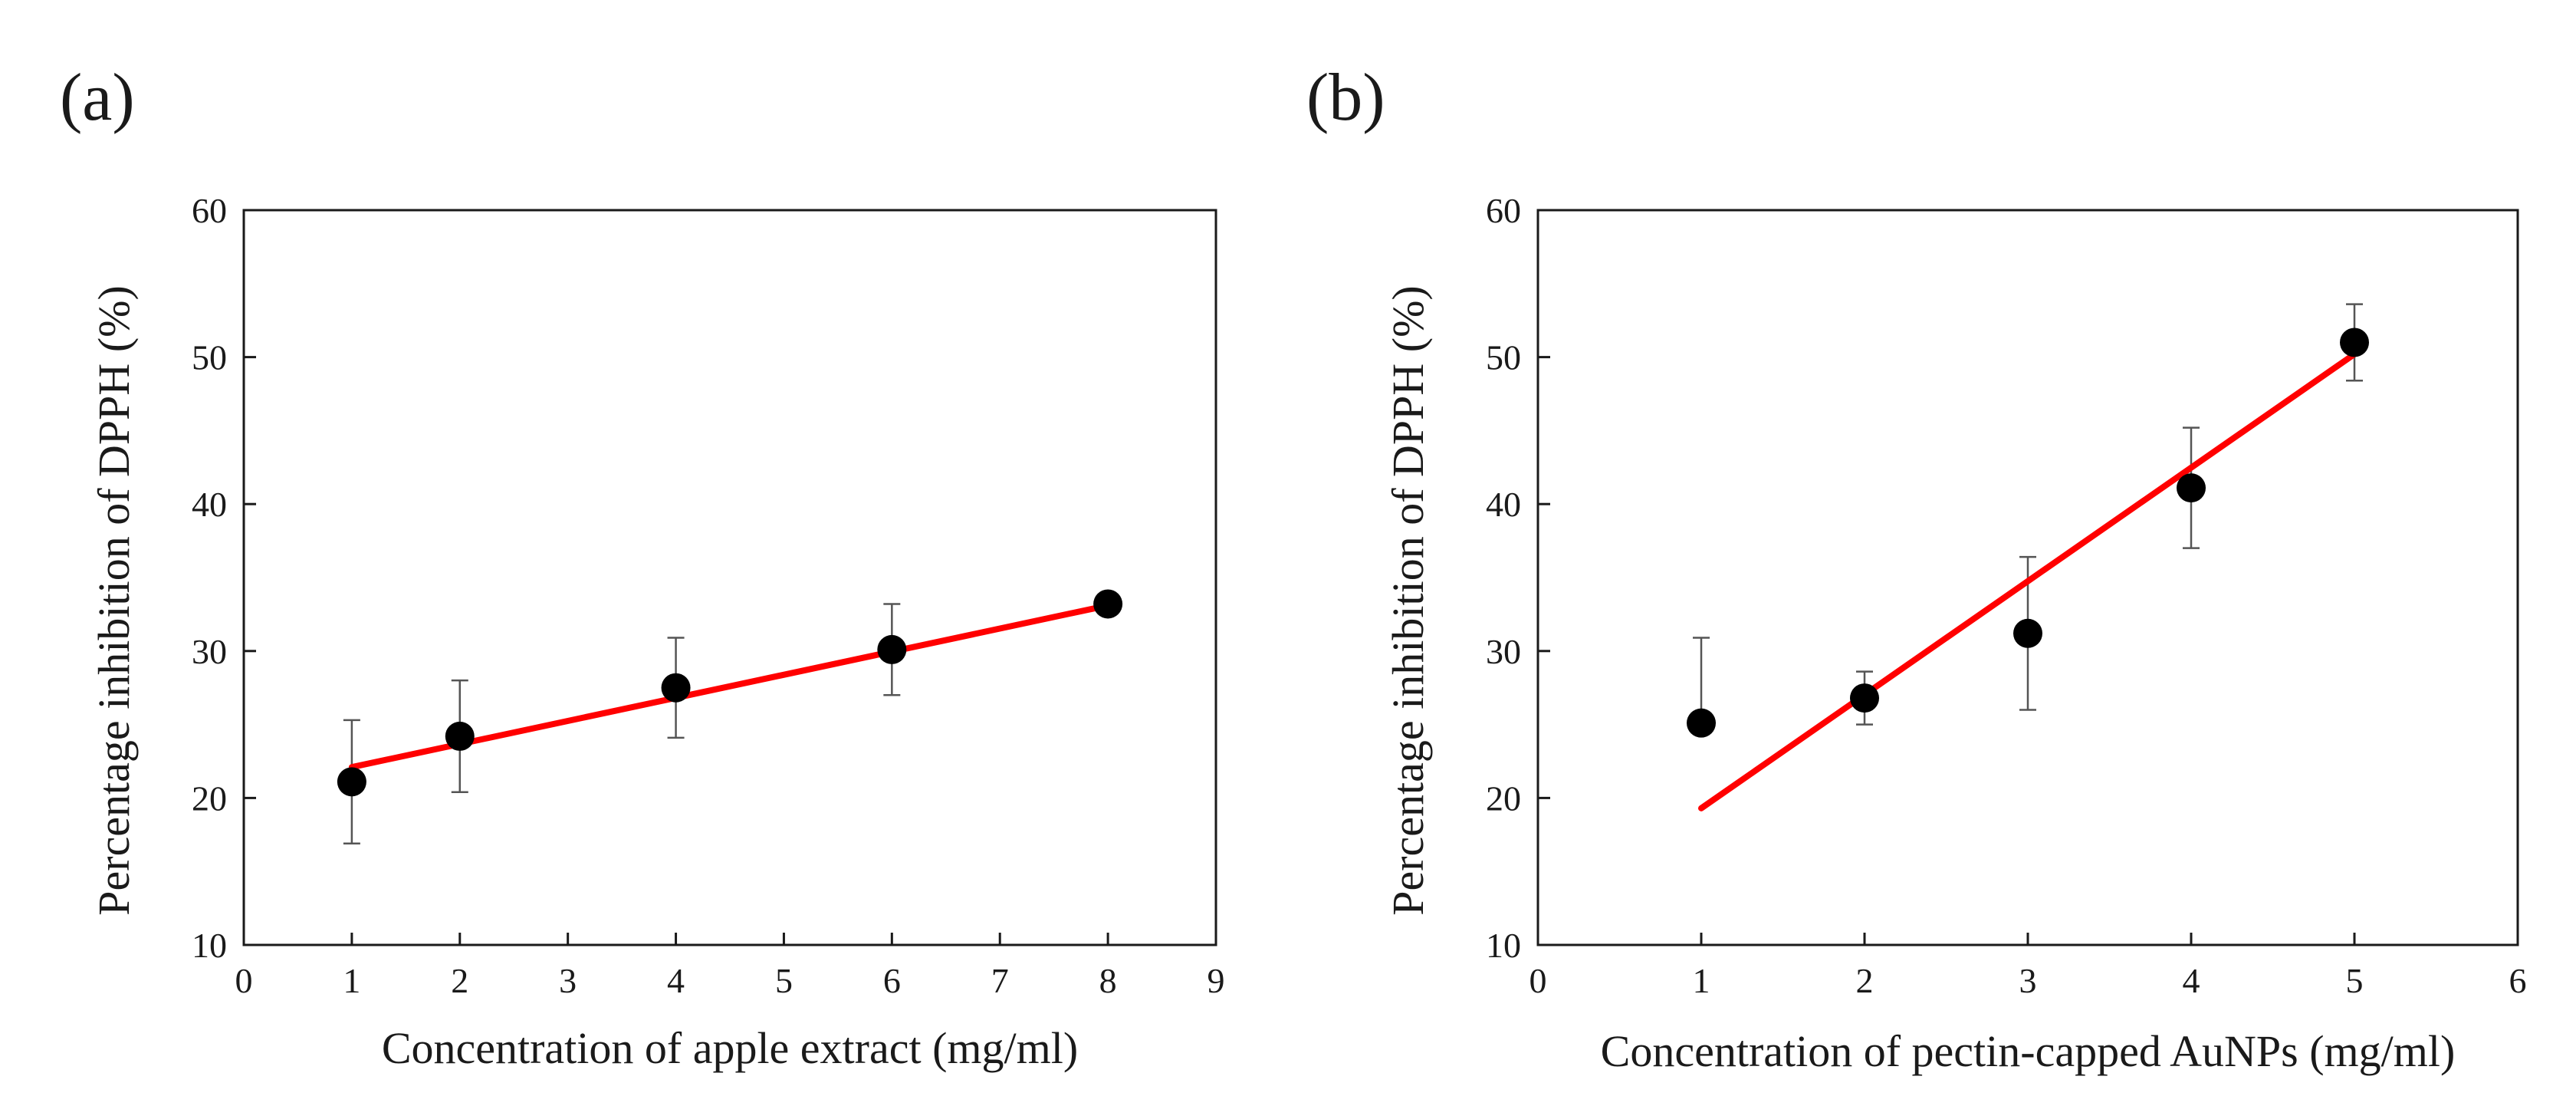 This screenshot has width=2576, height=1106. I want to click on x-axis-title: Concentration of apple extract (mg/ml), so click(730, 1048).